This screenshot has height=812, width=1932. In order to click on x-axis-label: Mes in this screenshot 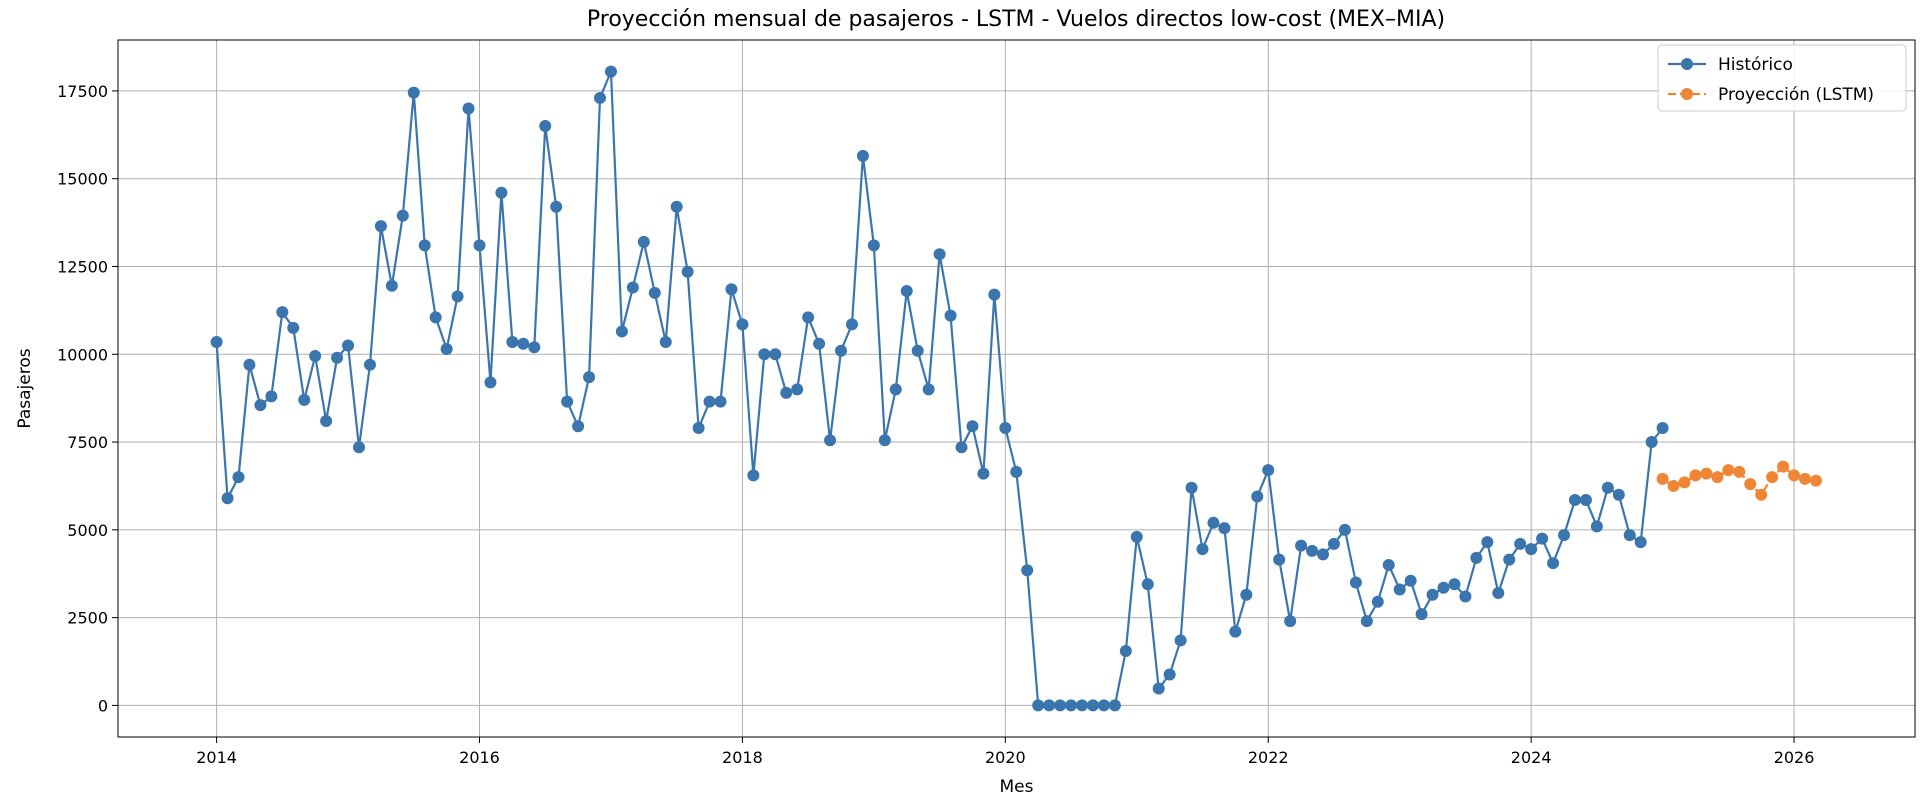, I will do `click(1017, 787)`.